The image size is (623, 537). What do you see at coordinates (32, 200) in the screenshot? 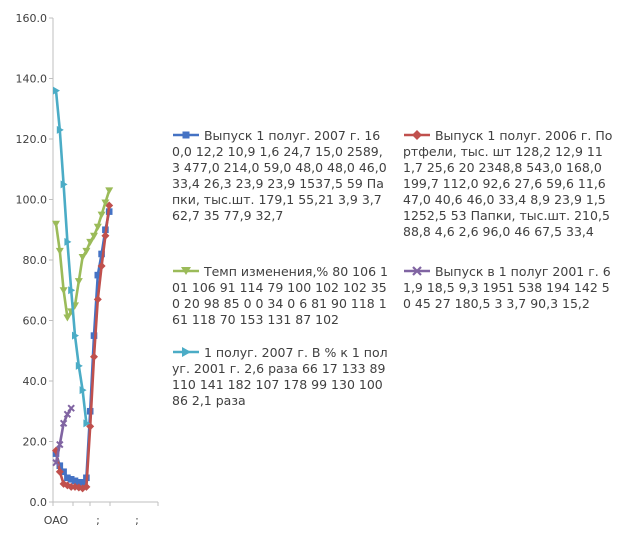
I see `y-tick-label: 100.0` at bounding box center [32, 200].